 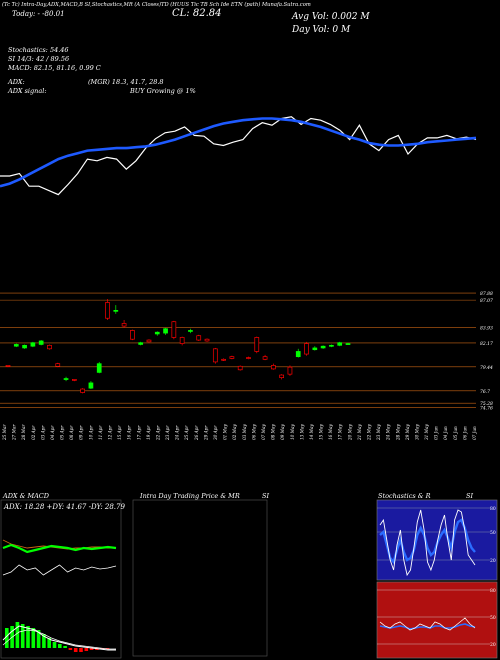 What do you see at coordinates (14, 432) in the screenshot?
I see `x-axis-date-label: 27 Mar` at bounding box center [14, 432].